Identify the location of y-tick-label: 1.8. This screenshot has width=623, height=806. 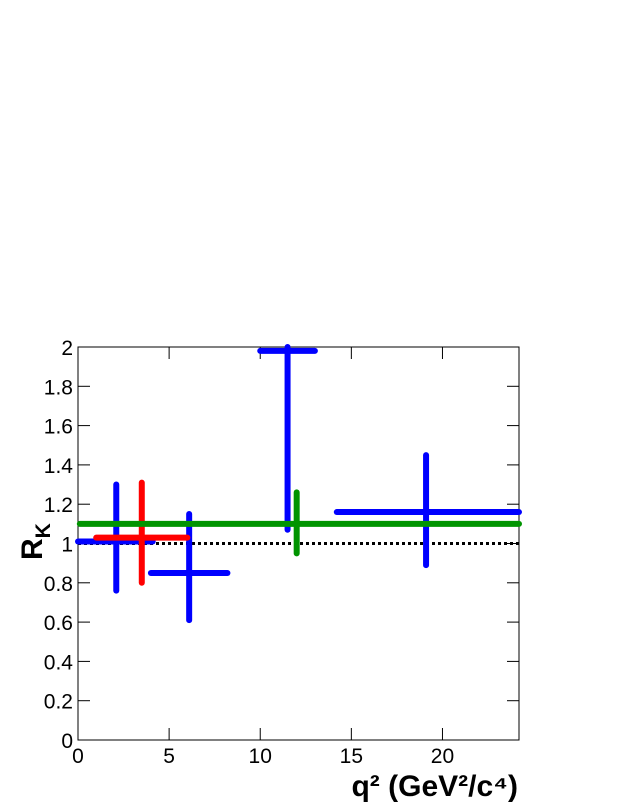
(58, 387).